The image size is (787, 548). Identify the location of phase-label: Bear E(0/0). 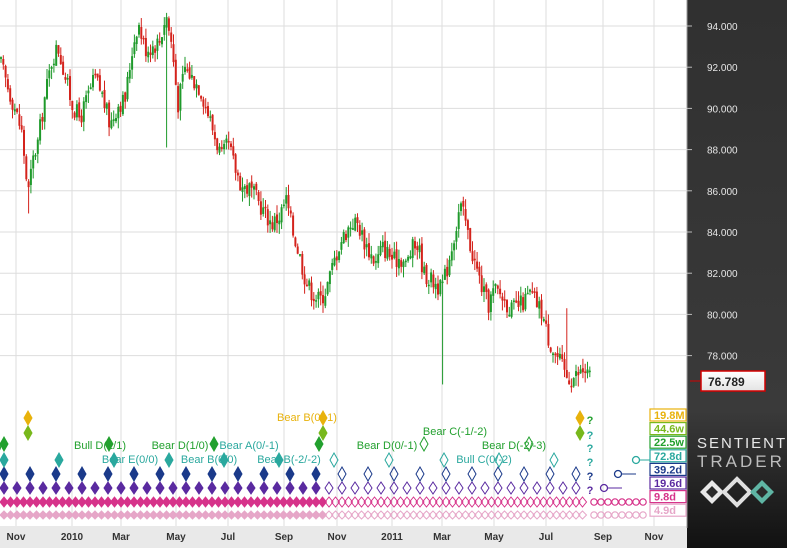
(130, 460).